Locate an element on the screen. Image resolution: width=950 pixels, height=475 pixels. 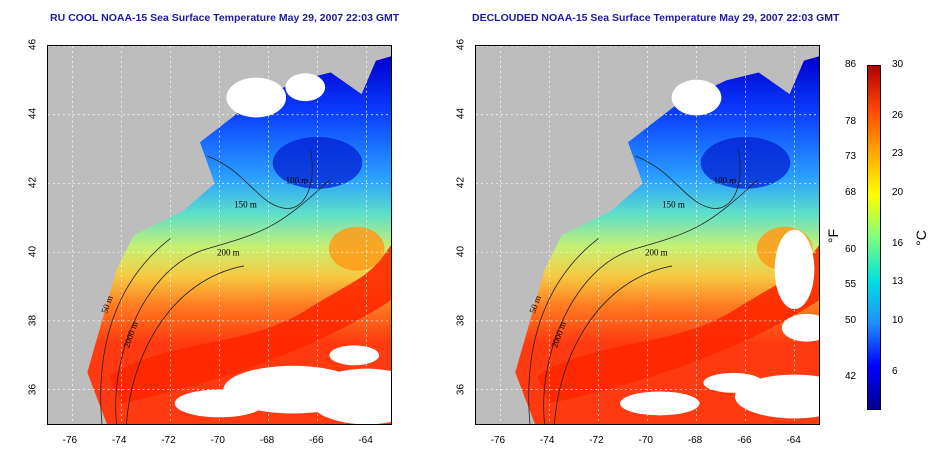
warm-core-ring is located at coordinates (356, 248).